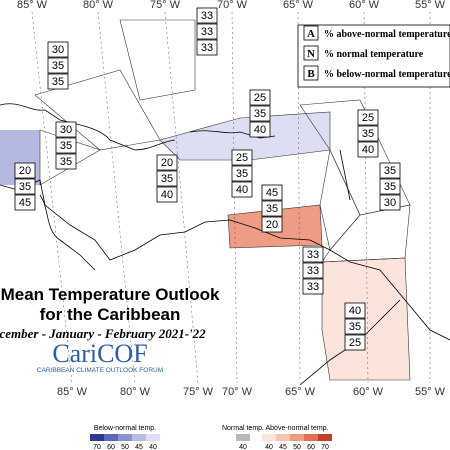 This screenshot has width=450, height=450. I want to click on scale-tick: 70, so click(325, 447).